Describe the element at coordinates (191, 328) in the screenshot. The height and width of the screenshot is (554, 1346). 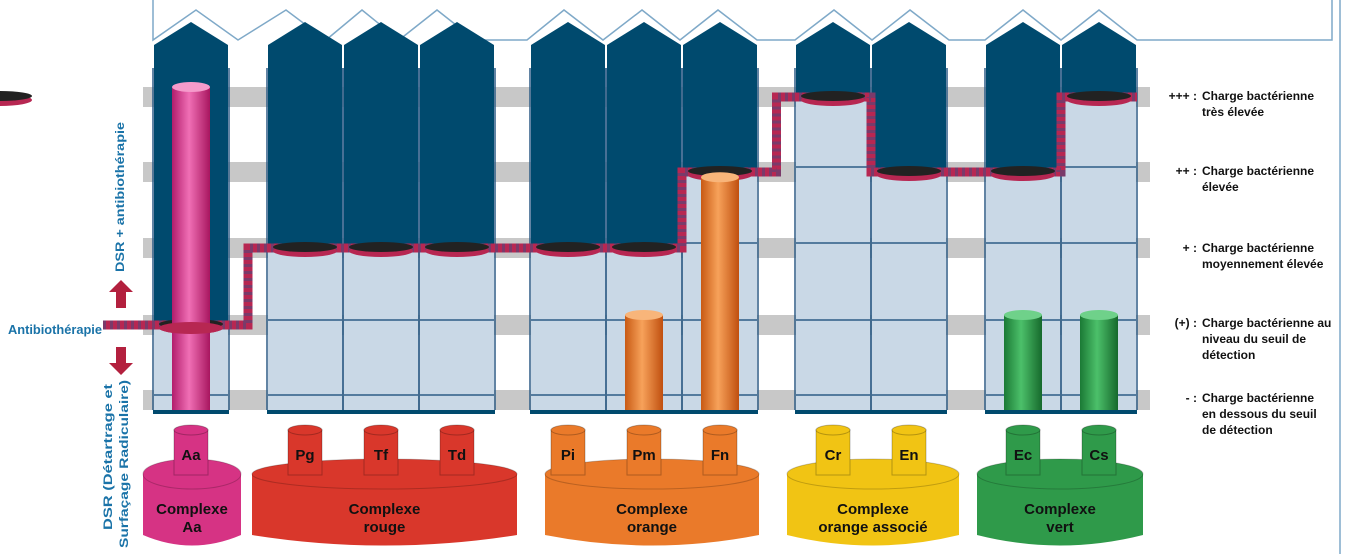
I see `threshold-disc` at that location.